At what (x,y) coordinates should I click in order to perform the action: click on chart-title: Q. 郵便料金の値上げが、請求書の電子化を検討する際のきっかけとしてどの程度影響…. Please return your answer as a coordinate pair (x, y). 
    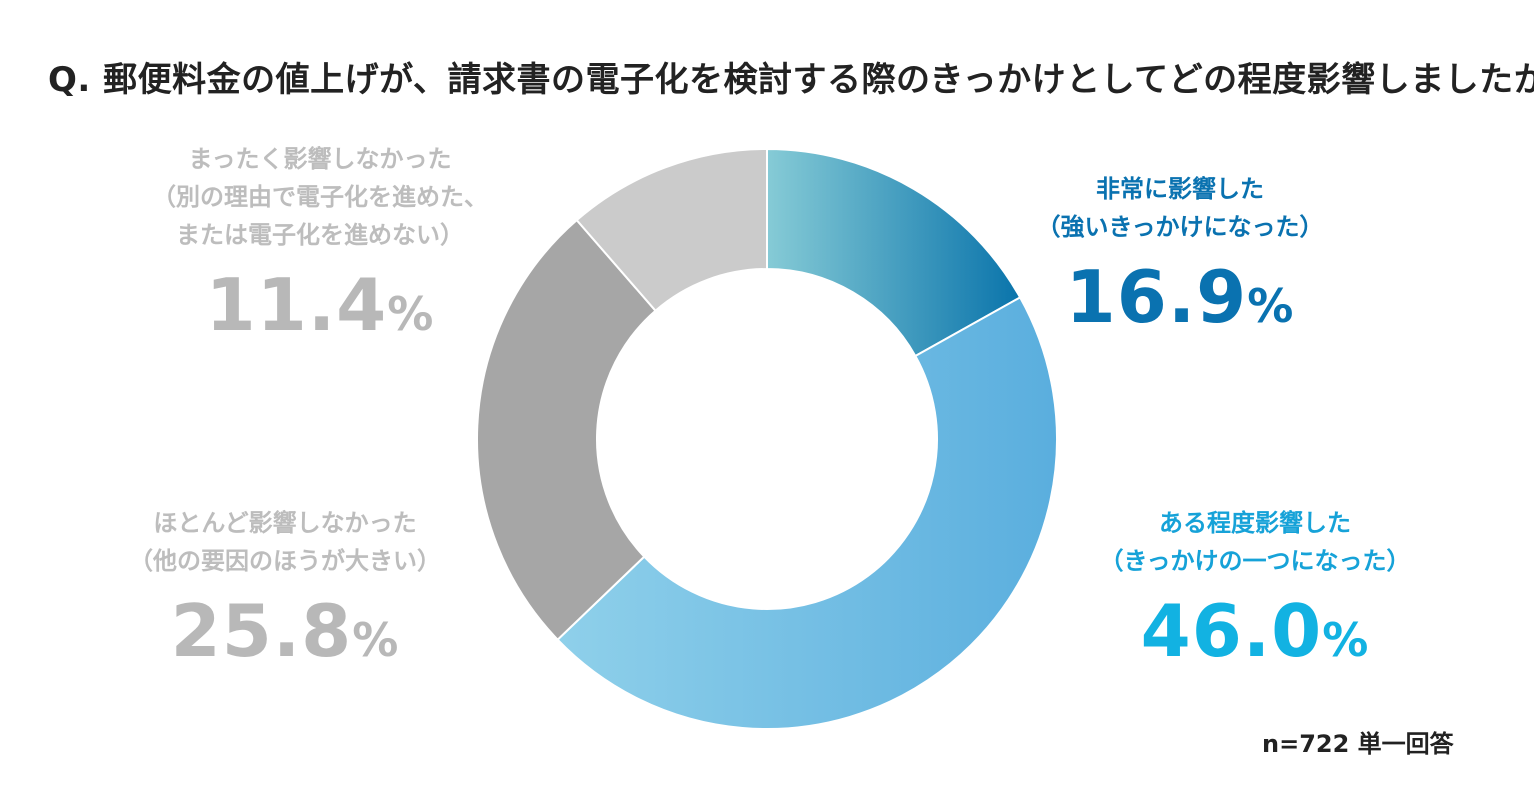
    Looking at the image, I should click on (791, 80).